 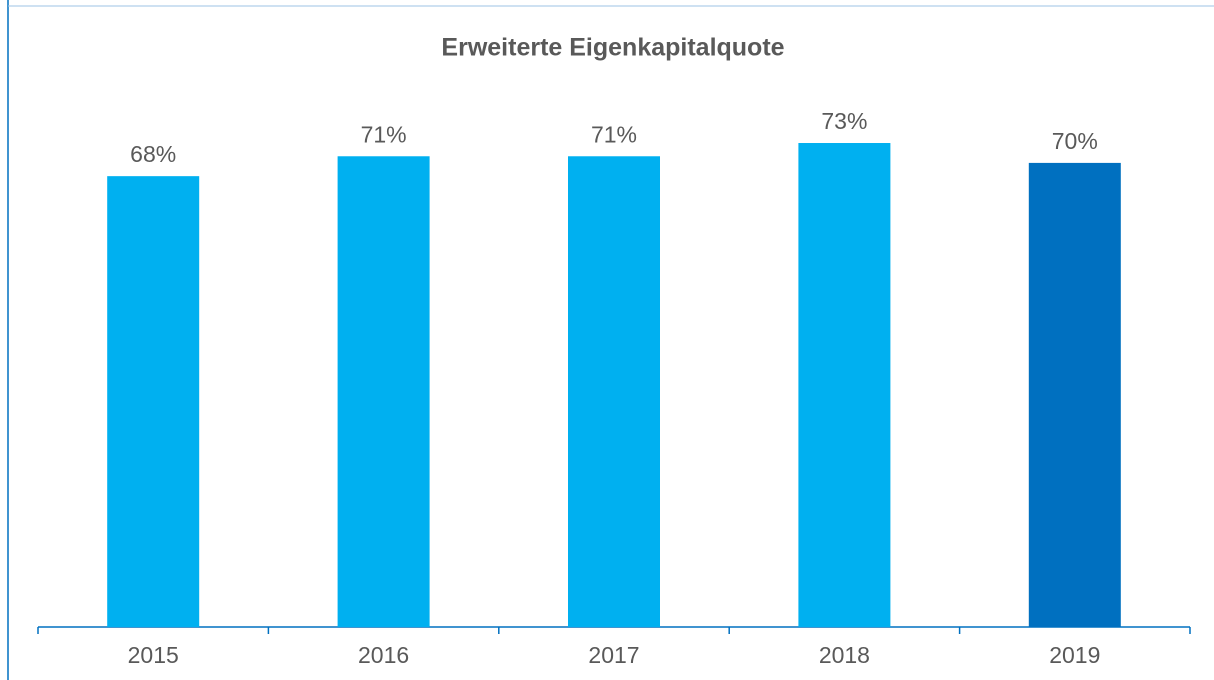 I want to click on value-label: 70%, so click(x=1075, y=141).